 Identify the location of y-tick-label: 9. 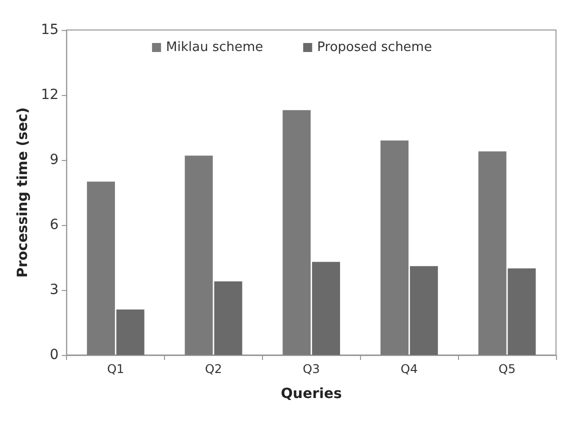
(54, 160).